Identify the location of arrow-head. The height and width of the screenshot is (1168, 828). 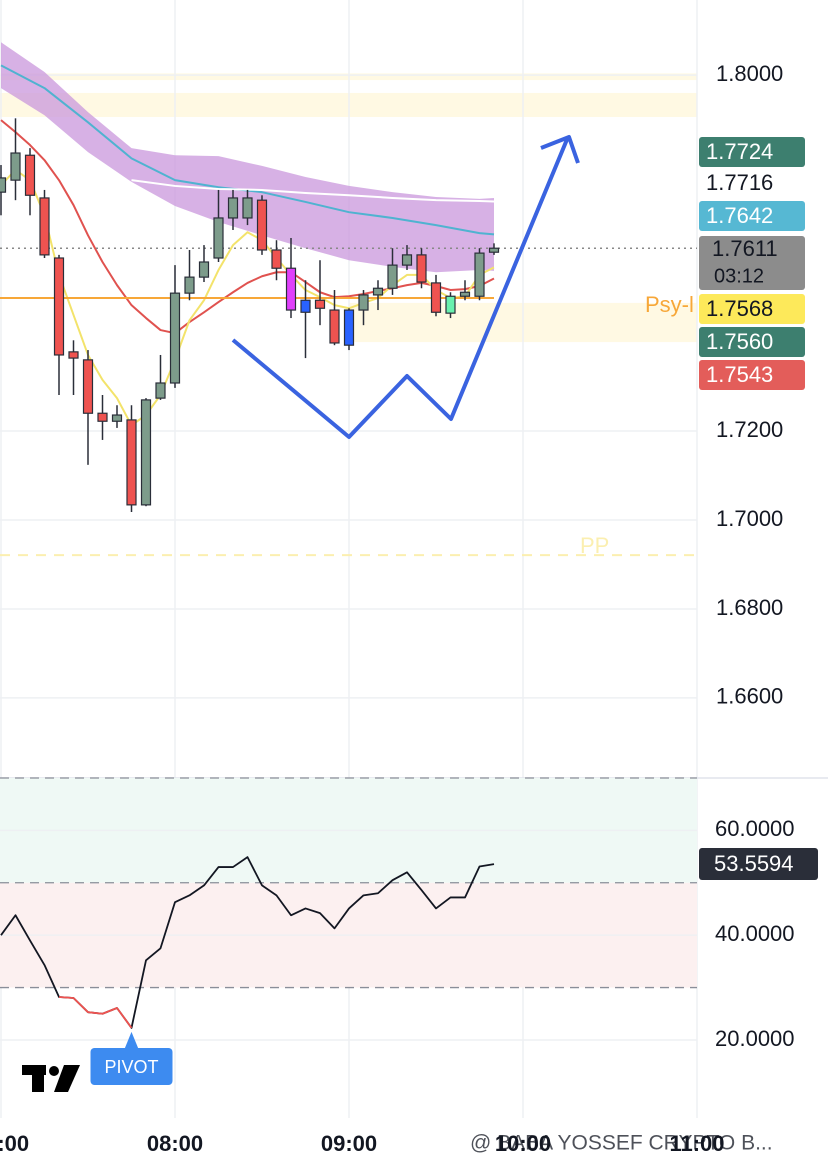
(560, 149).